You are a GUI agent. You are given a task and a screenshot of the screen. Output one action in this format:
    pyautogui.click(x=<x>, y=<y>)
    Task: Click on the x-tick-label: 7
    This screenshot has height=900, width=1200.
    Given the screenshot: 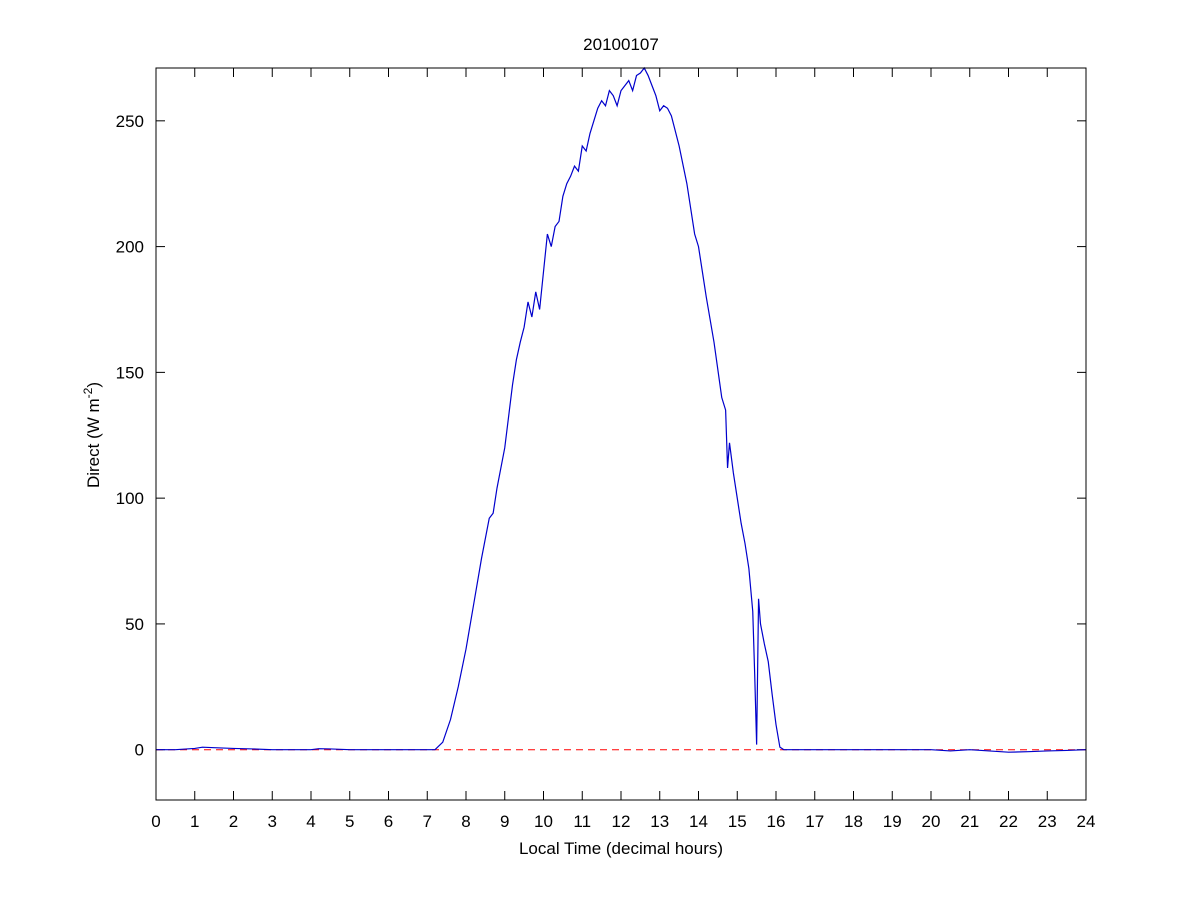 What is the action you would take?
    pyautogui.click(x=427, y=821)
    